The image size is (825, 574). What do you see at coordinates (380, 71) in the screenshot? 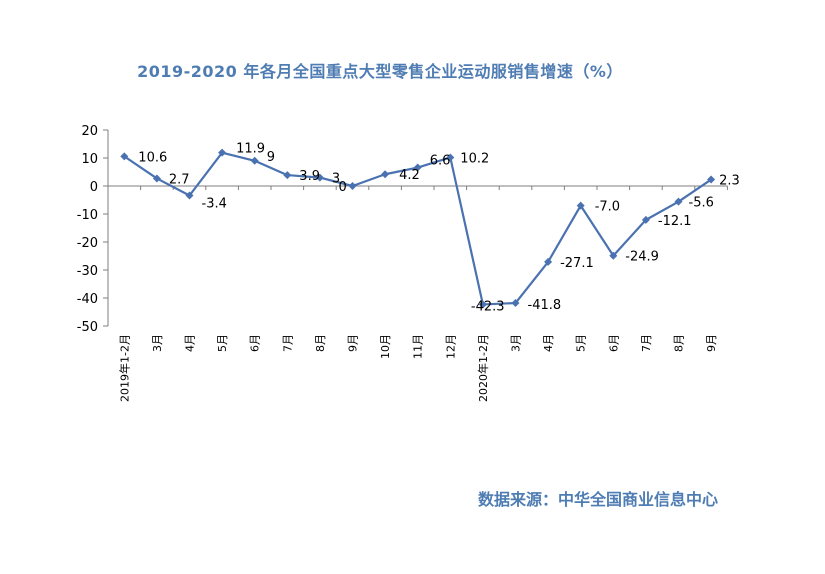
I see `chart-title: 2019-2020 年各月全国重点大型零售企业运动服销售增速（%）` at bounding box center [380, 71].